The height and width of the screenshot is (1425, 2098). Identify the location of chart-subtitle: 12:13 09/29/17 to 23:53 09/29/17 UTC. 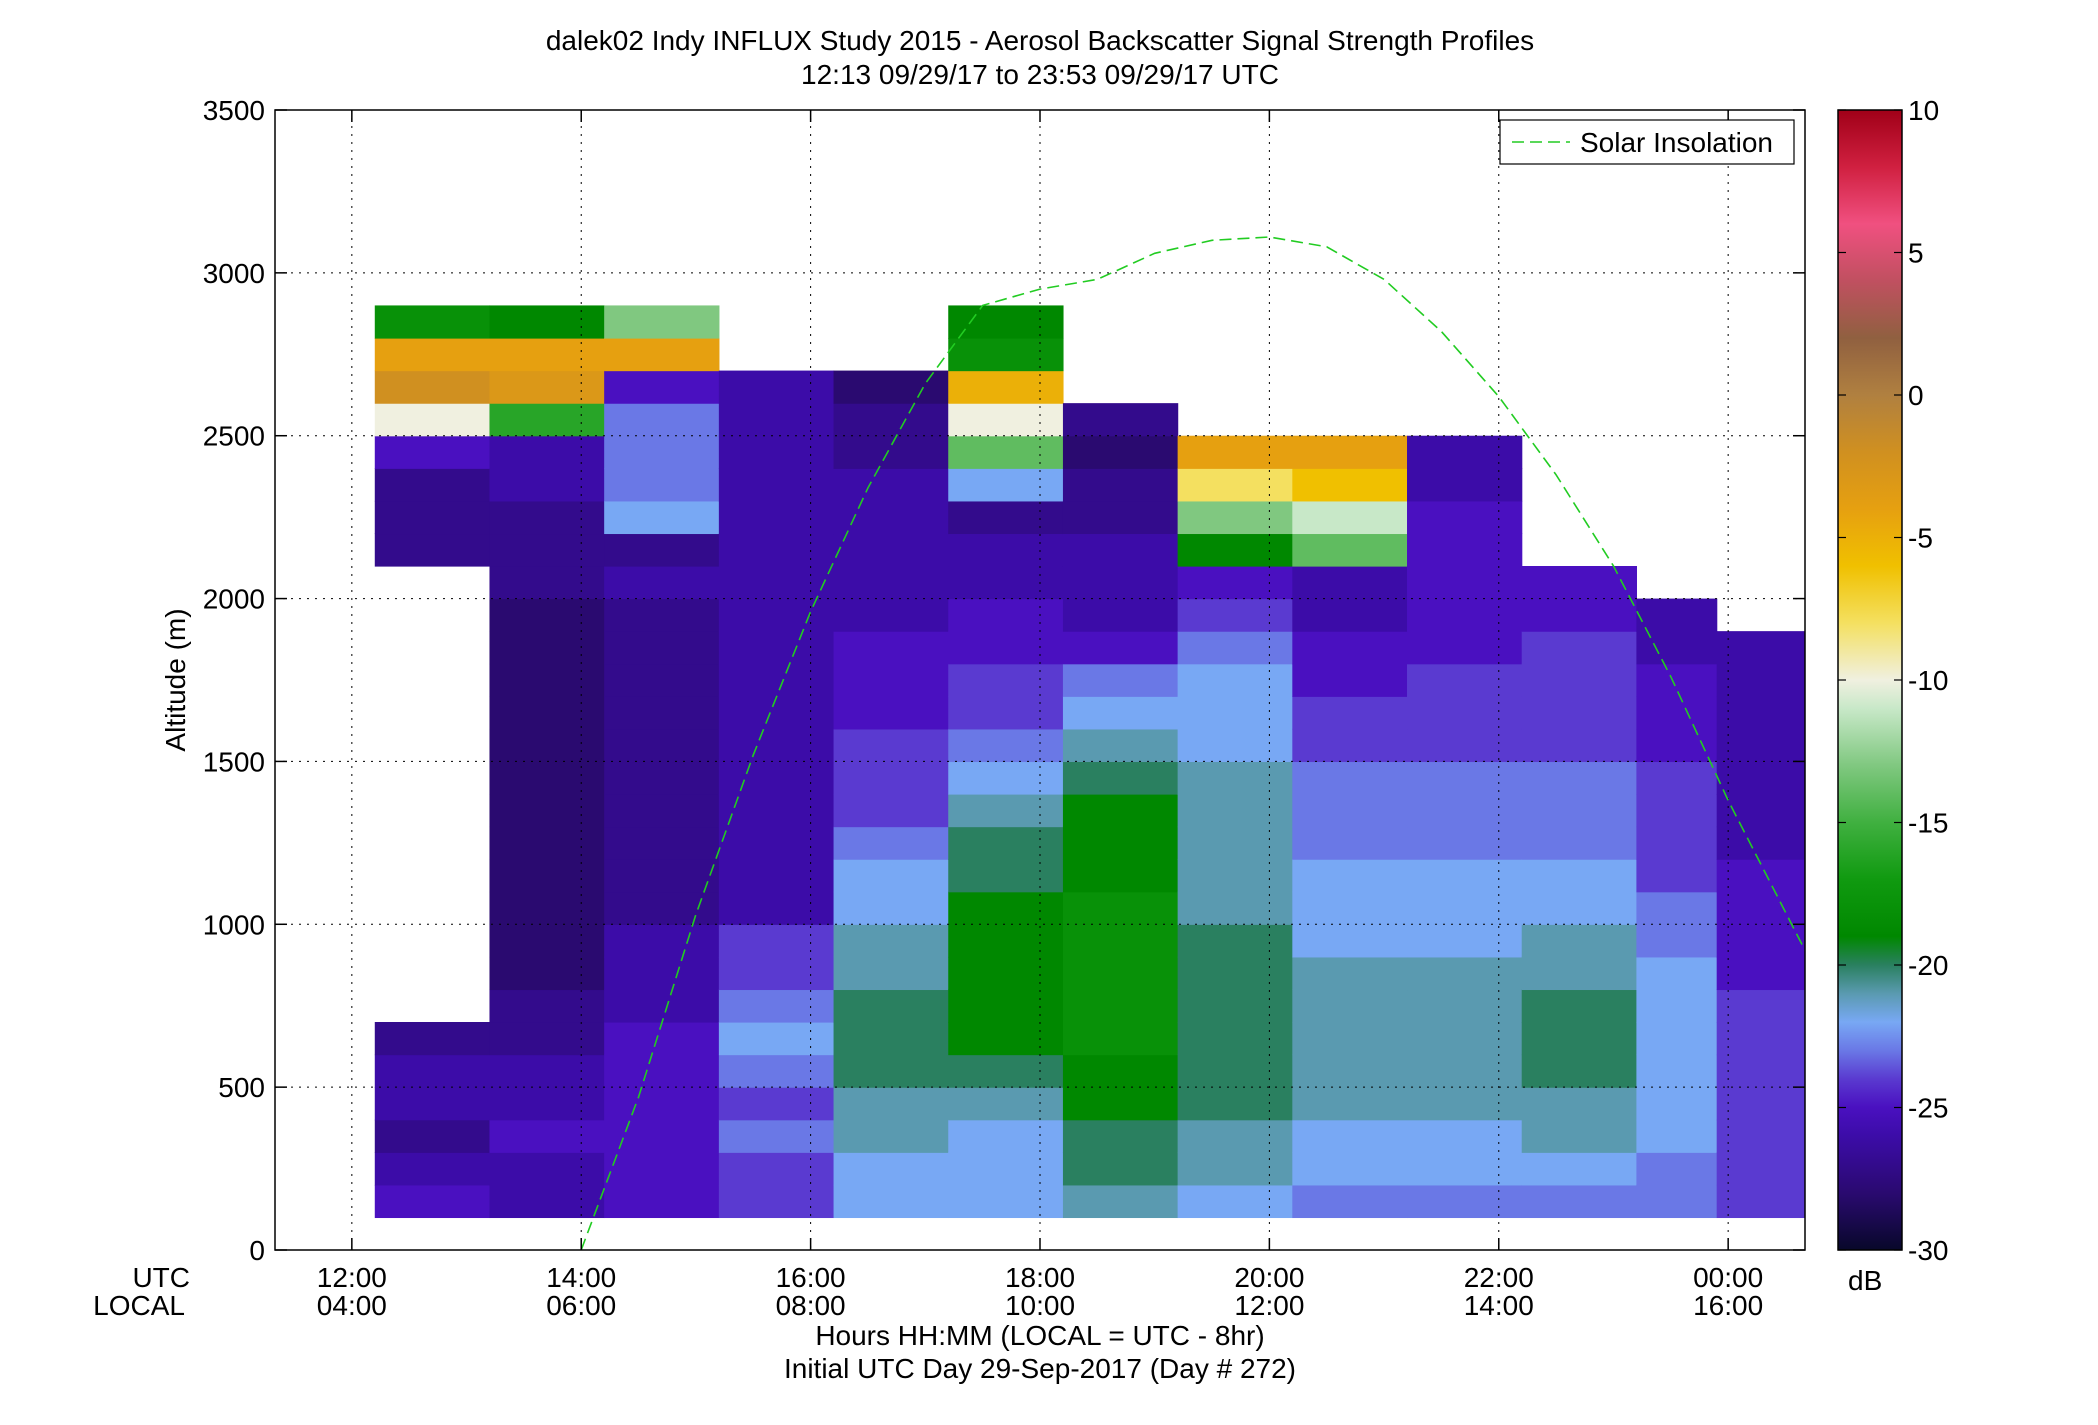
(1040, 74).